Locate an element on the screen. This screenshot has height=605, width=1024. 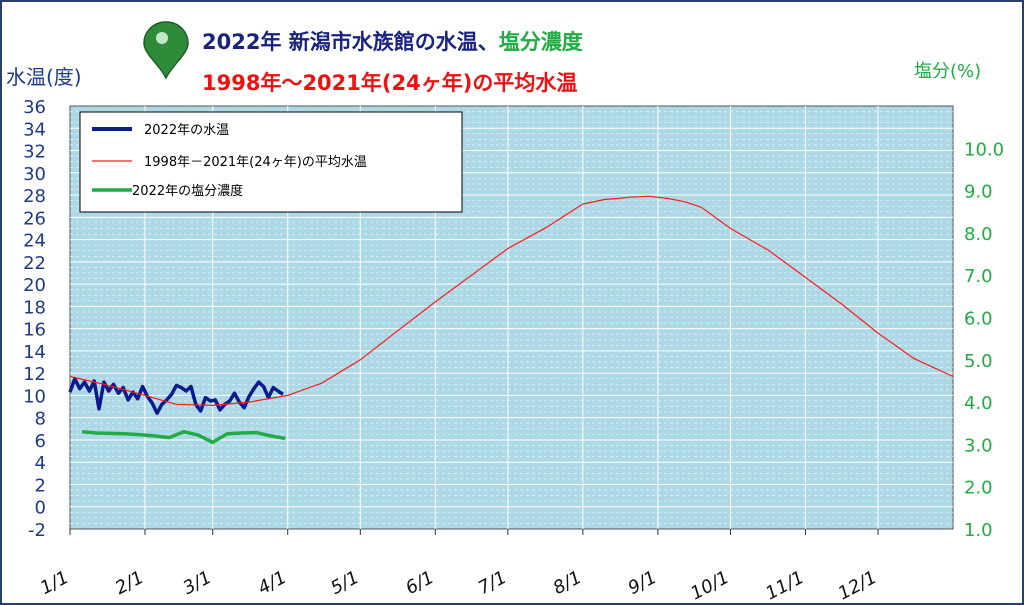
title-line2: 1998年～2021年(24ヶ年)の平均水温 is located at coordinates (389, 83).